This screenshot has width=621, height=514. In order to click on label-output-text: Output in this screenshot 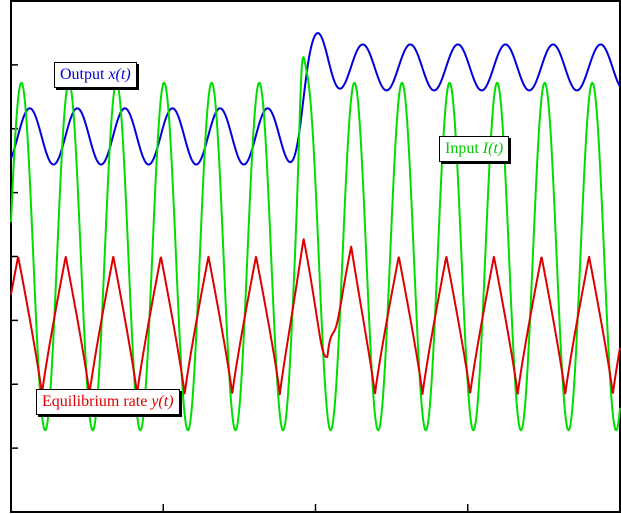, I will do `click(84, 74)`.